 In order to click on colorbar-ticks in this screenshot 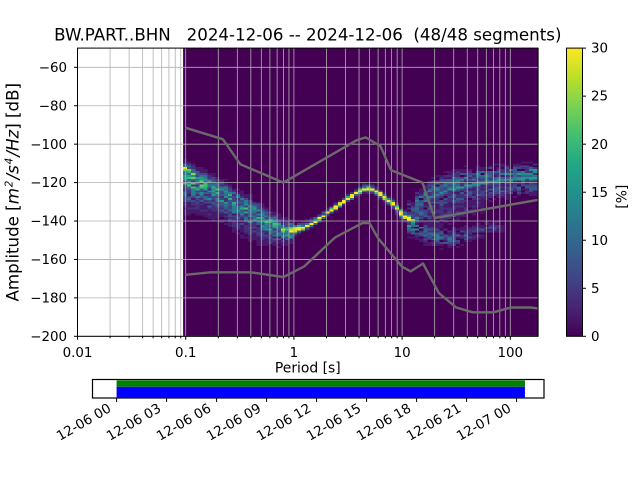, I will do `click(584, 192)`.